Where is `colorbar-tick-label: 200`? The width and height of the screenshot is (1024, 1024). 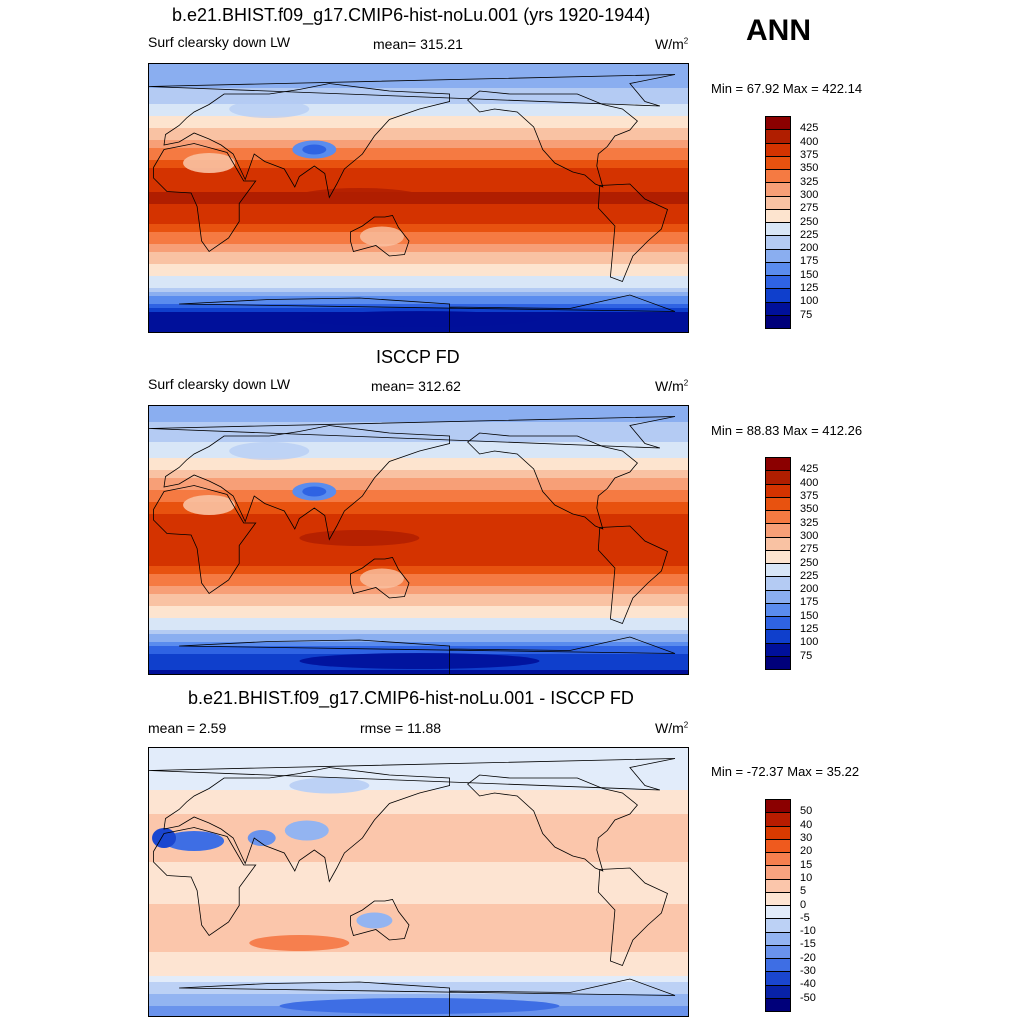 colorbar-tick-label: 200 is located at coordinates (809, 248).